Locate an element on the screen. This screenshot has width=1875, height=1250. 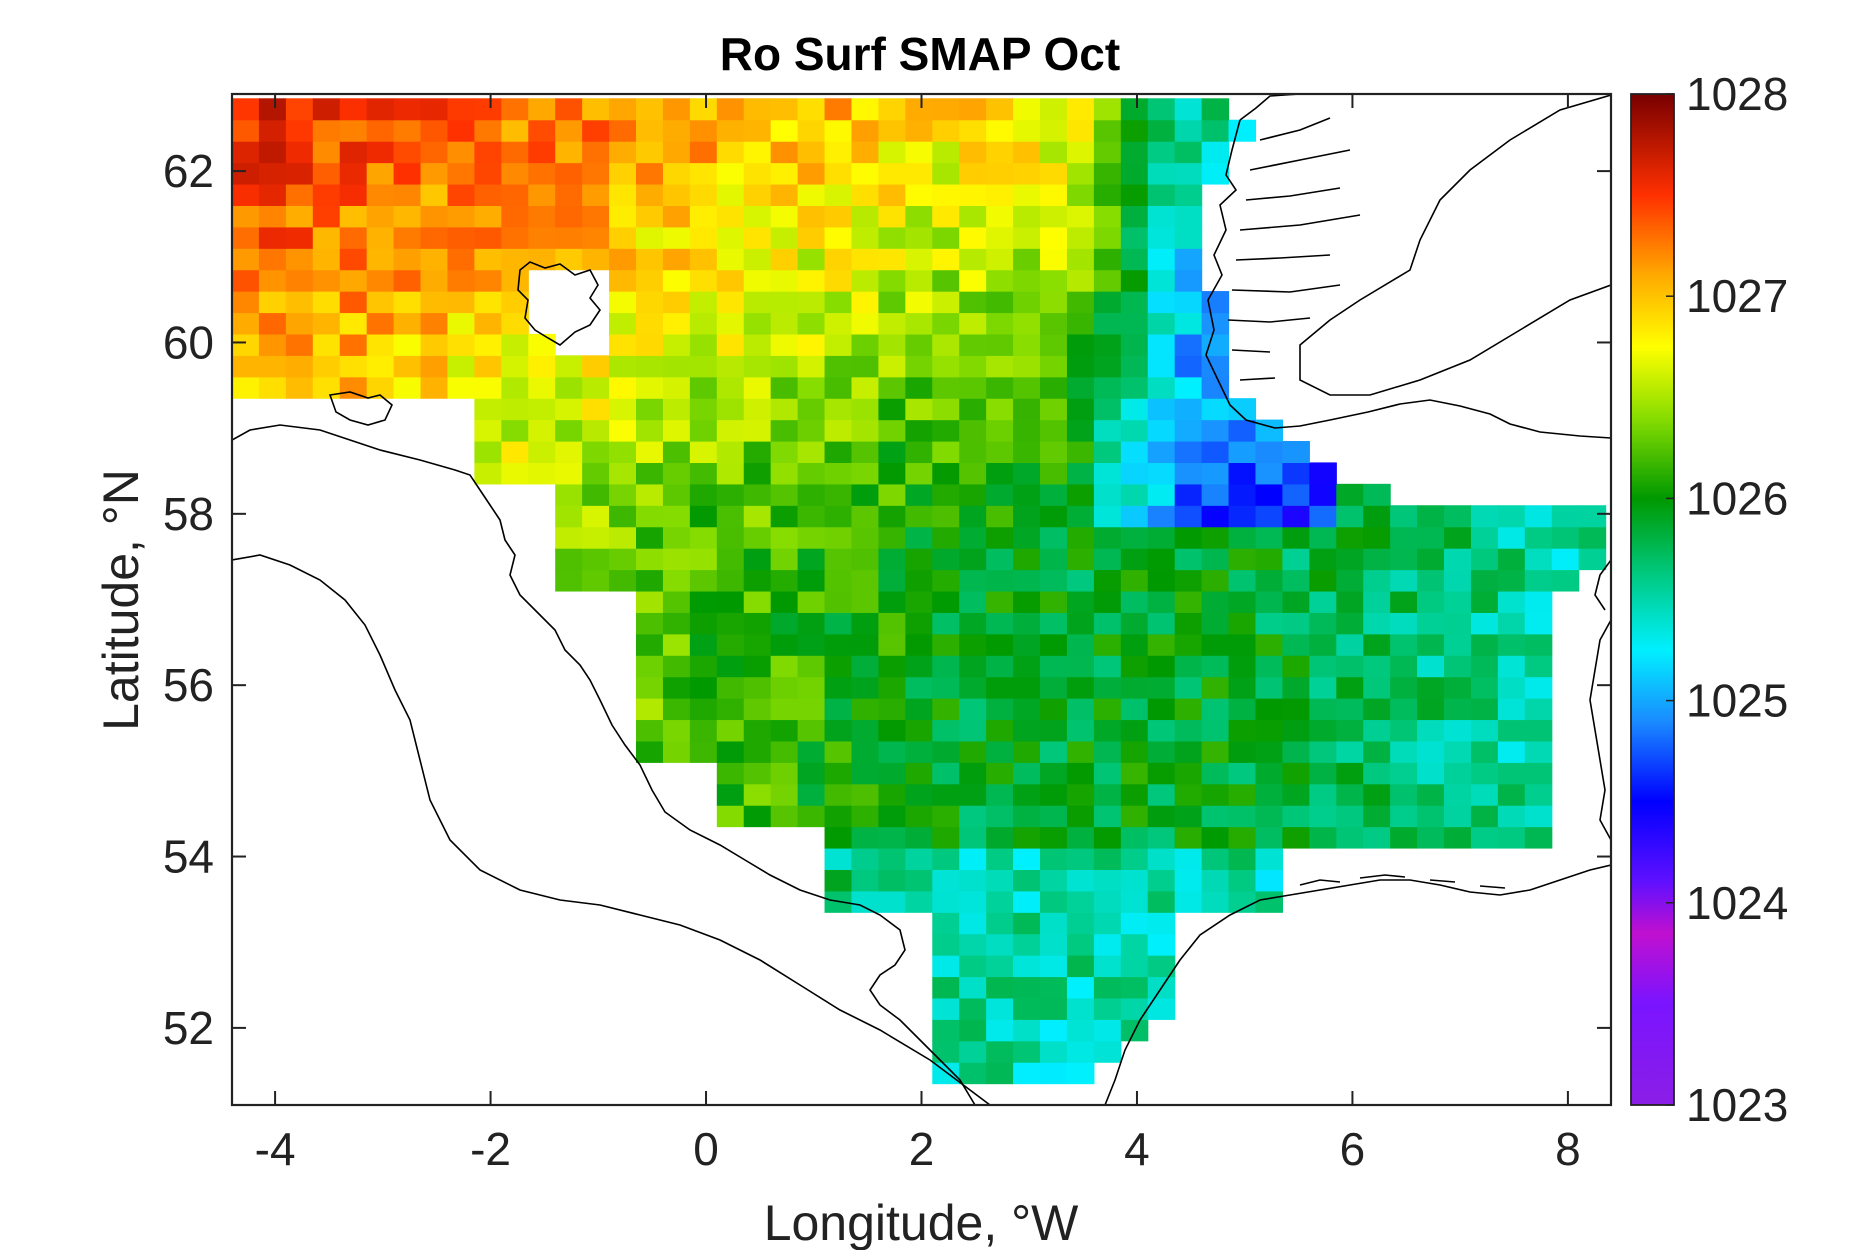
y-tick-label: 58 is located at coordinates (188, 514).